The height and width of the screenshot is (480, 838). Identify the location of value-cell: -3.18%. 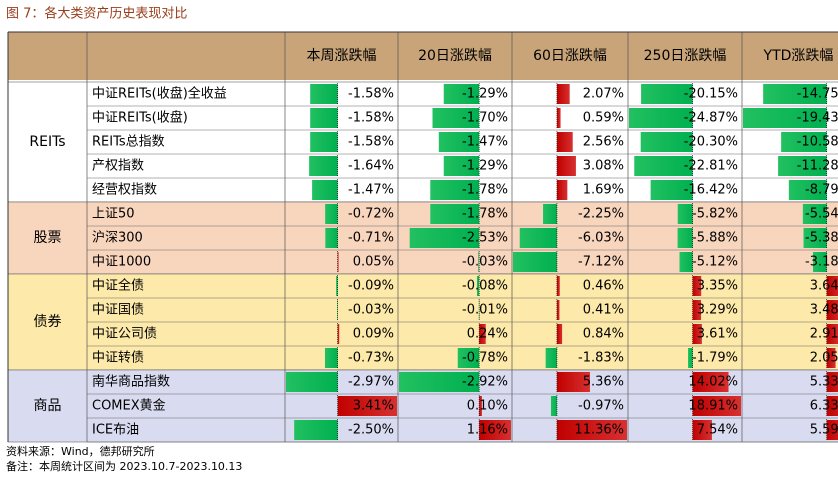
(821, 262).